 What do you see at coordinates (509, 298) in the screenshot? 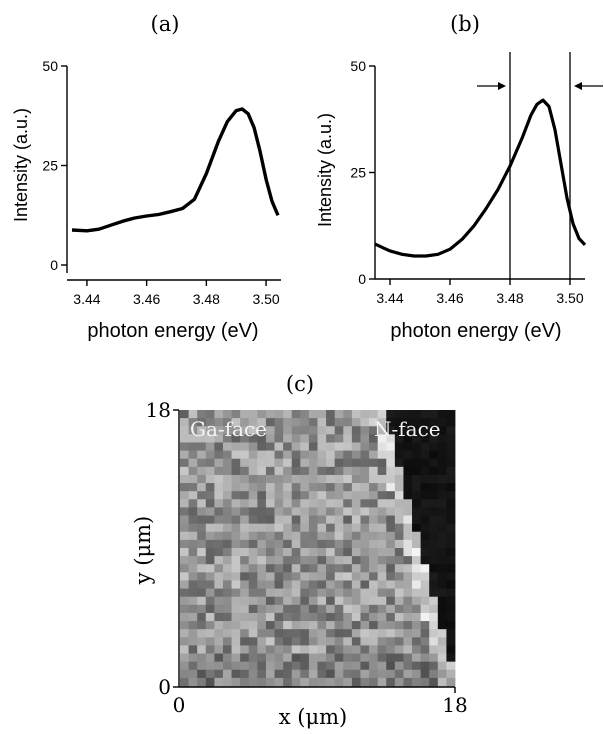
I see `x-tick-label: 3.48` at bounding box center [509, 298].